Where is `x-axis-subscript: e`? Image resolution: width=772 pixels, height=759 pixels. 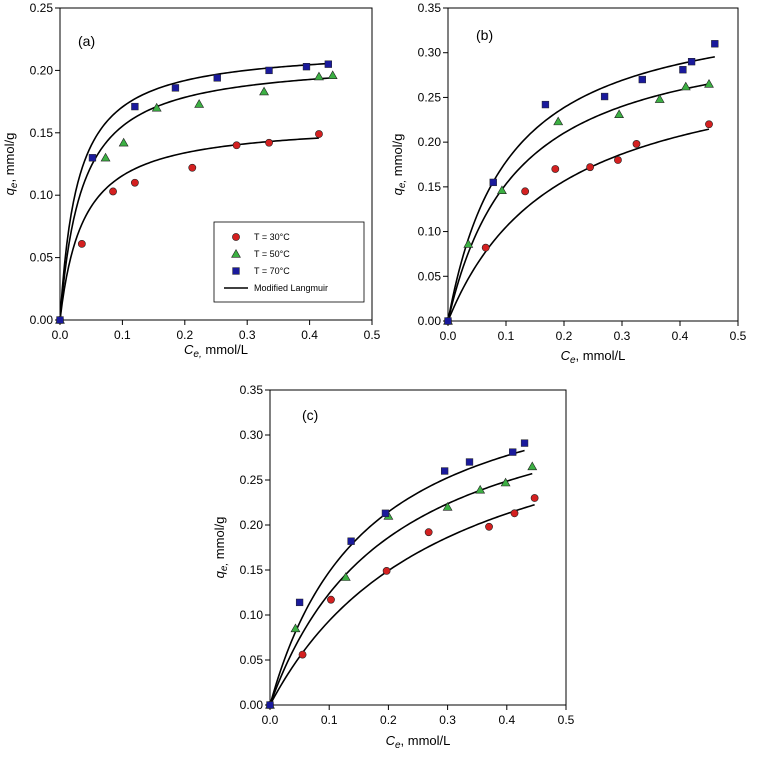 x-axis-subscript: e is located at coordinates (573, 360).